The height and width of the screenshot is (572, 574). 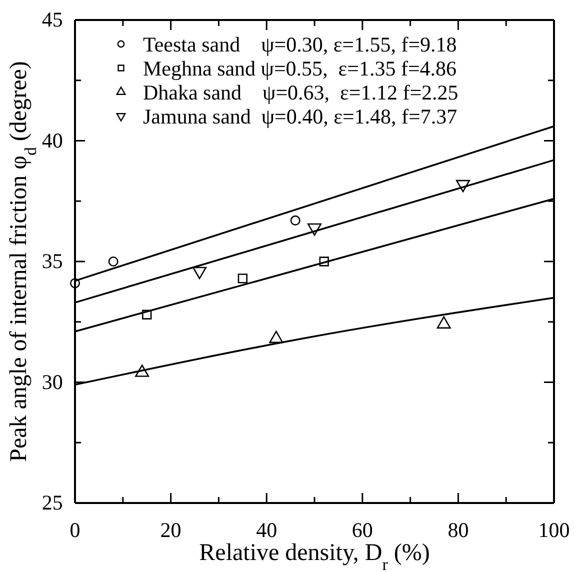 I want to click on x-tick-label: 80, so click(x=458, y=530).